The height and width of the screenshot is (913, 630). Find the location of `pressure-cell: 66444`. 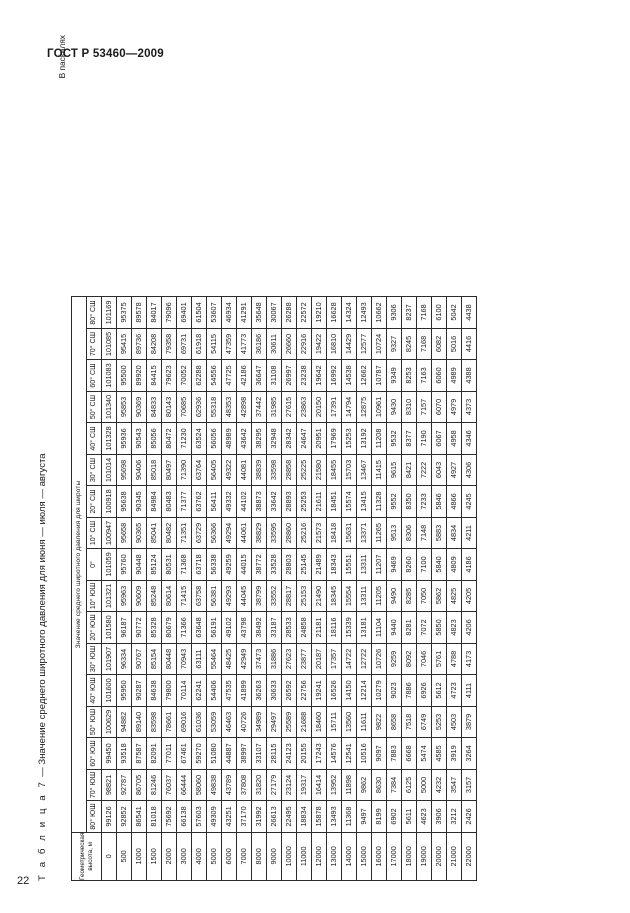

pressure-cell: 66444 is located at coordinates (184, 784).